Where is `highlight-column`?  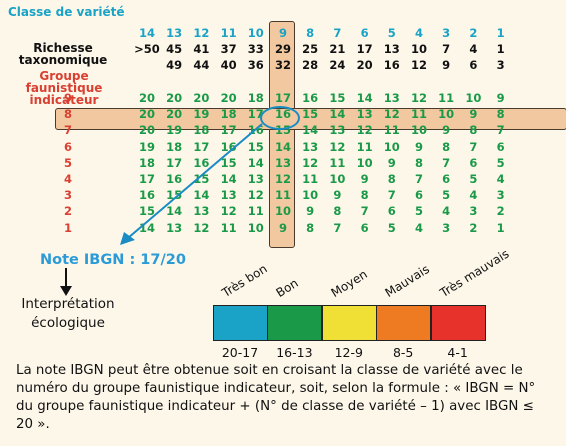 highlight-column is located at coordinates (282, 134).